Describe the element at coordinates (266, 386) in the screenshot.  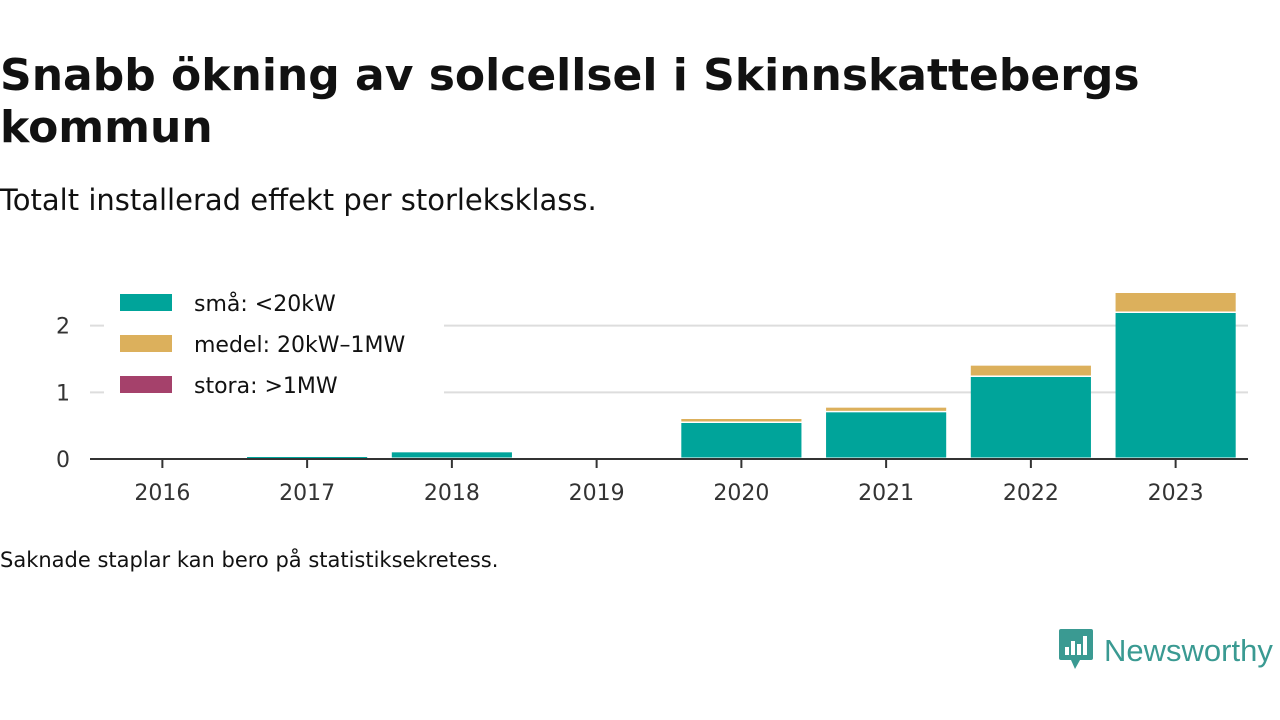
I see `legend-label: stora: >1MW` at that location.